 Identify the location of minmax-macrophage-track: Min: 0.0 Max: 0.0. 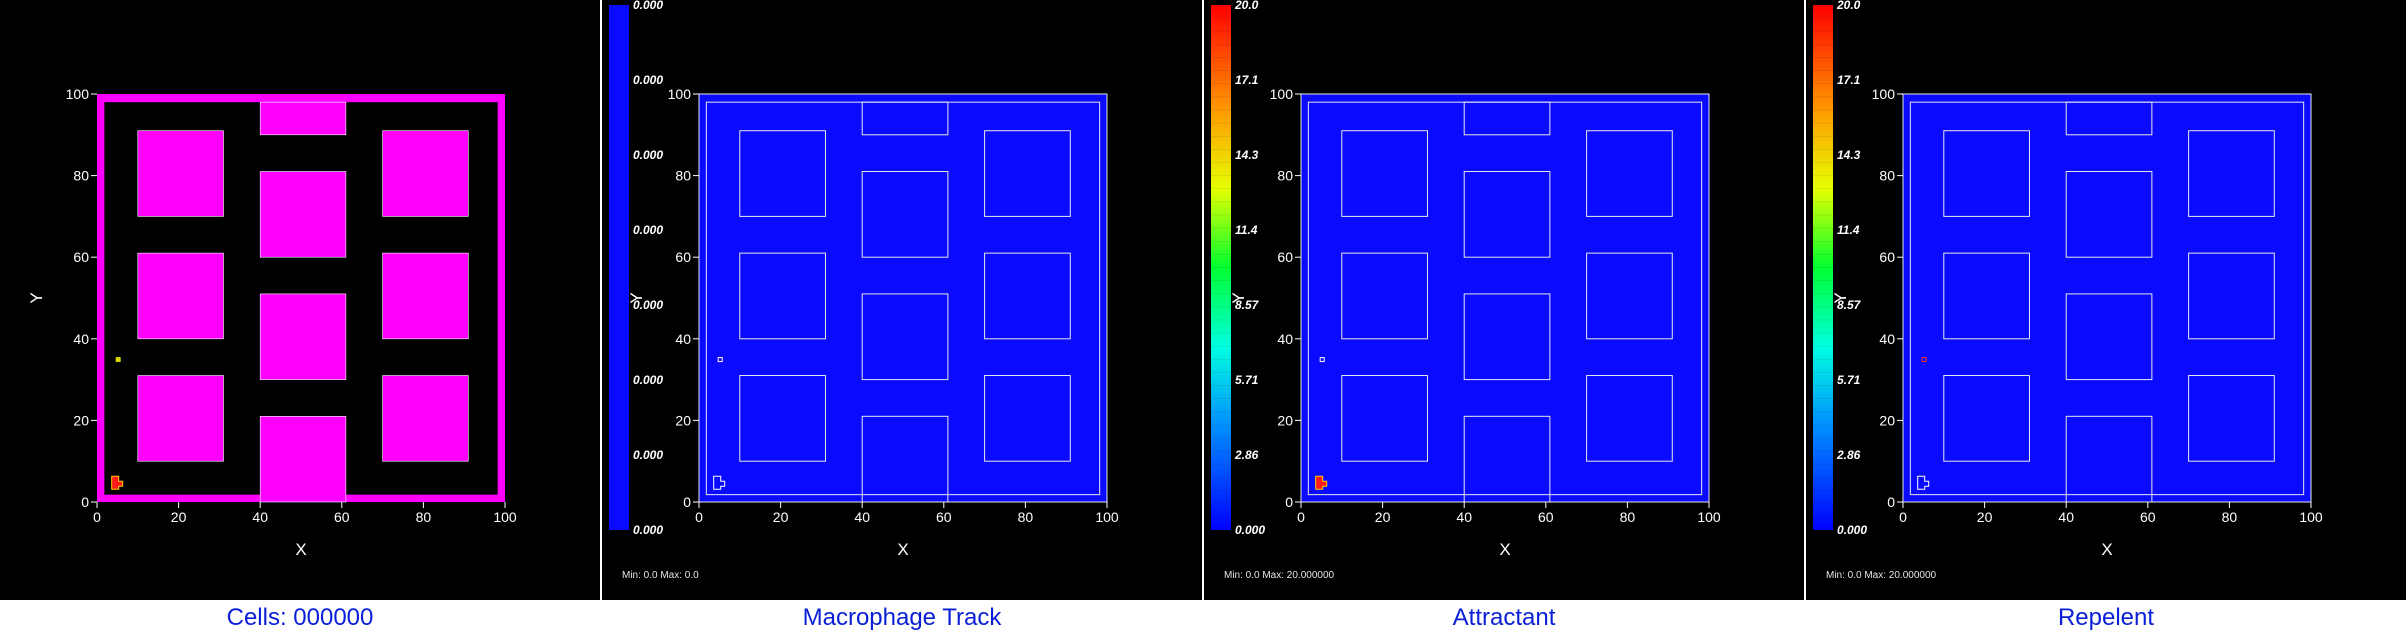
(660, 575).